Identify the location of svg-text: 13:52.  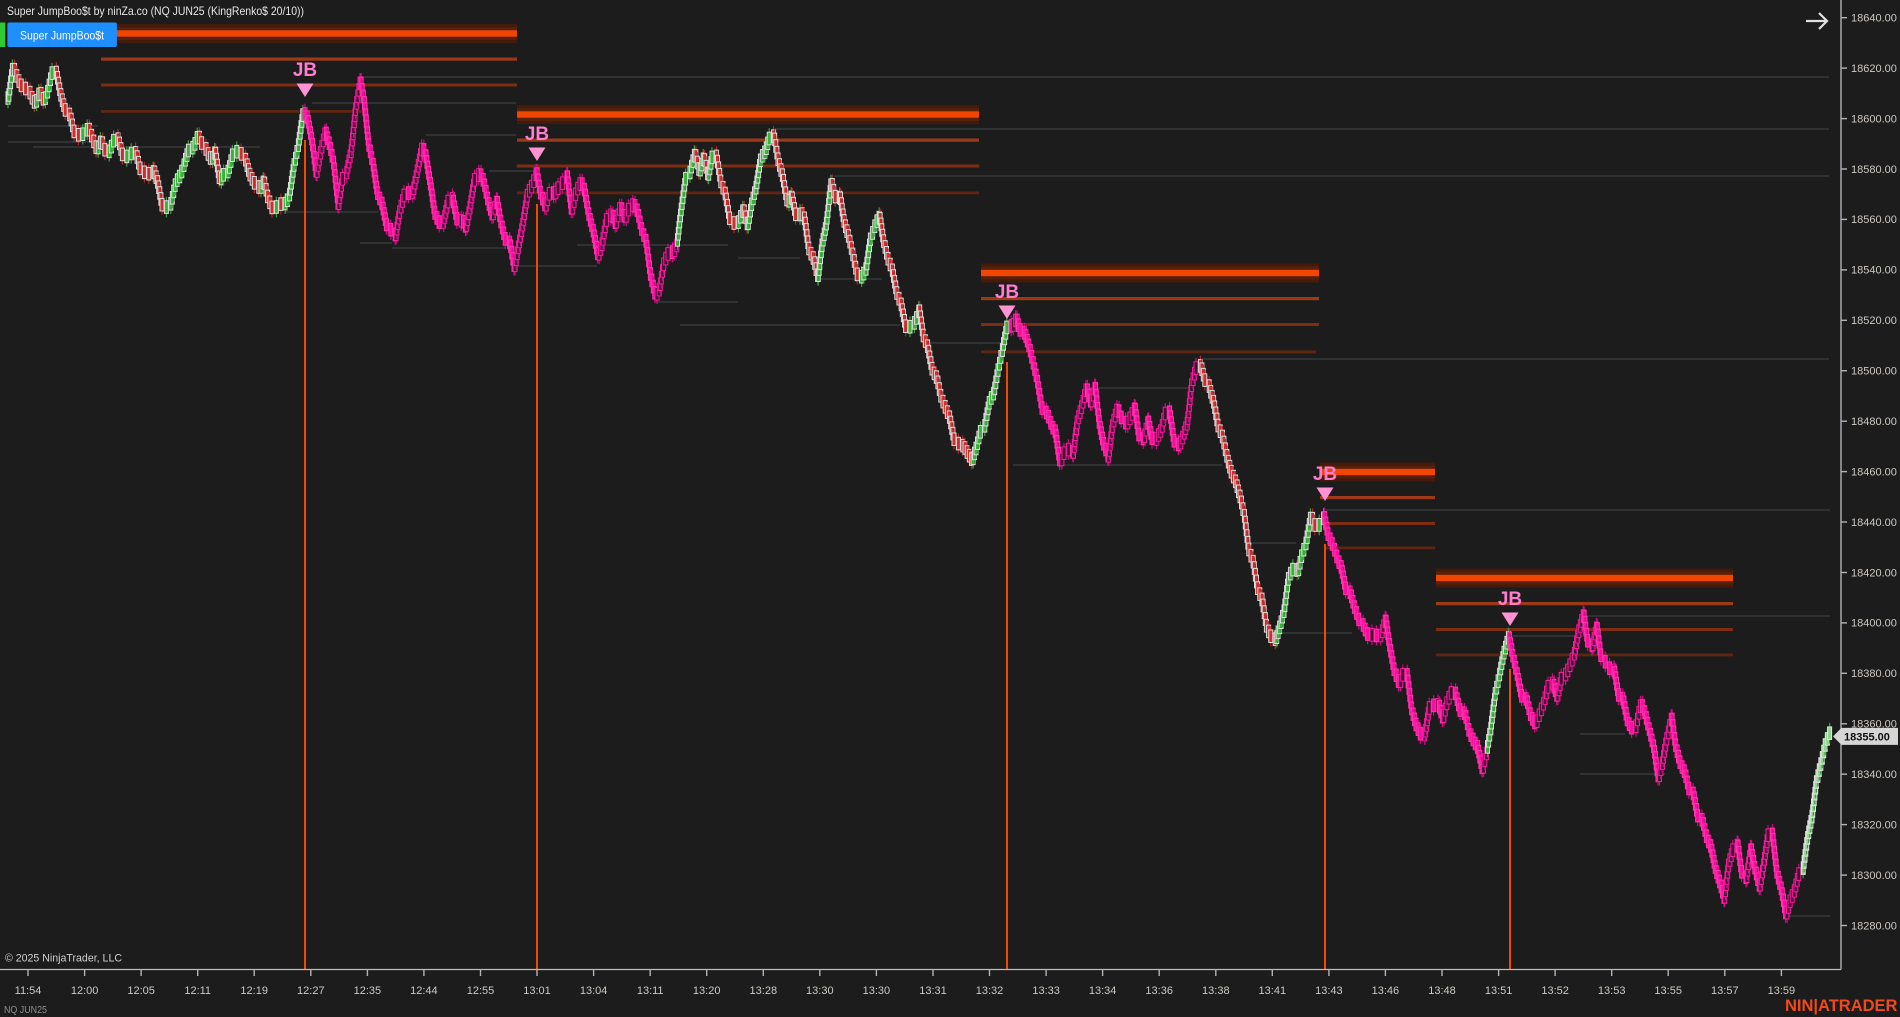
(1555, 991).